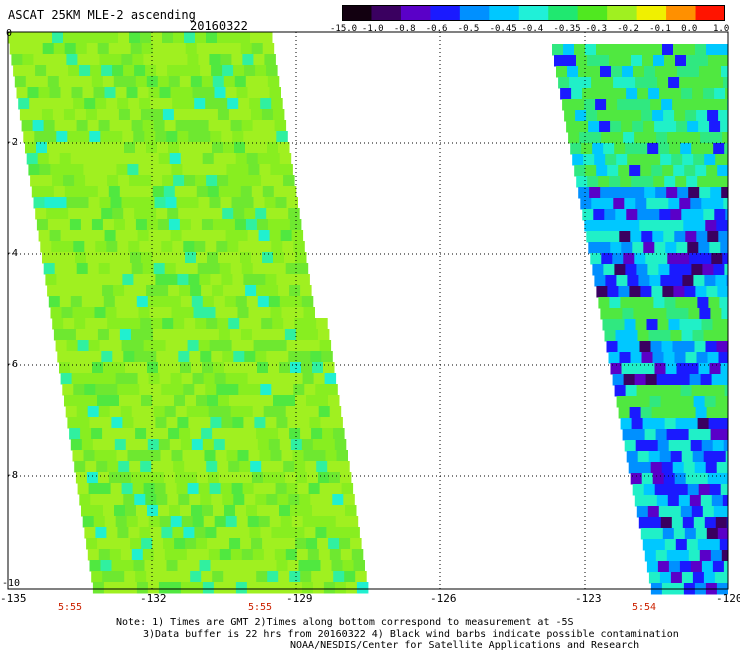 This screenshot has height=652, width=740. What do you see at coordinates (12, 142) in the screenshot?
I see `lat-tick-2s: -2` at bounding box center [12, 142].